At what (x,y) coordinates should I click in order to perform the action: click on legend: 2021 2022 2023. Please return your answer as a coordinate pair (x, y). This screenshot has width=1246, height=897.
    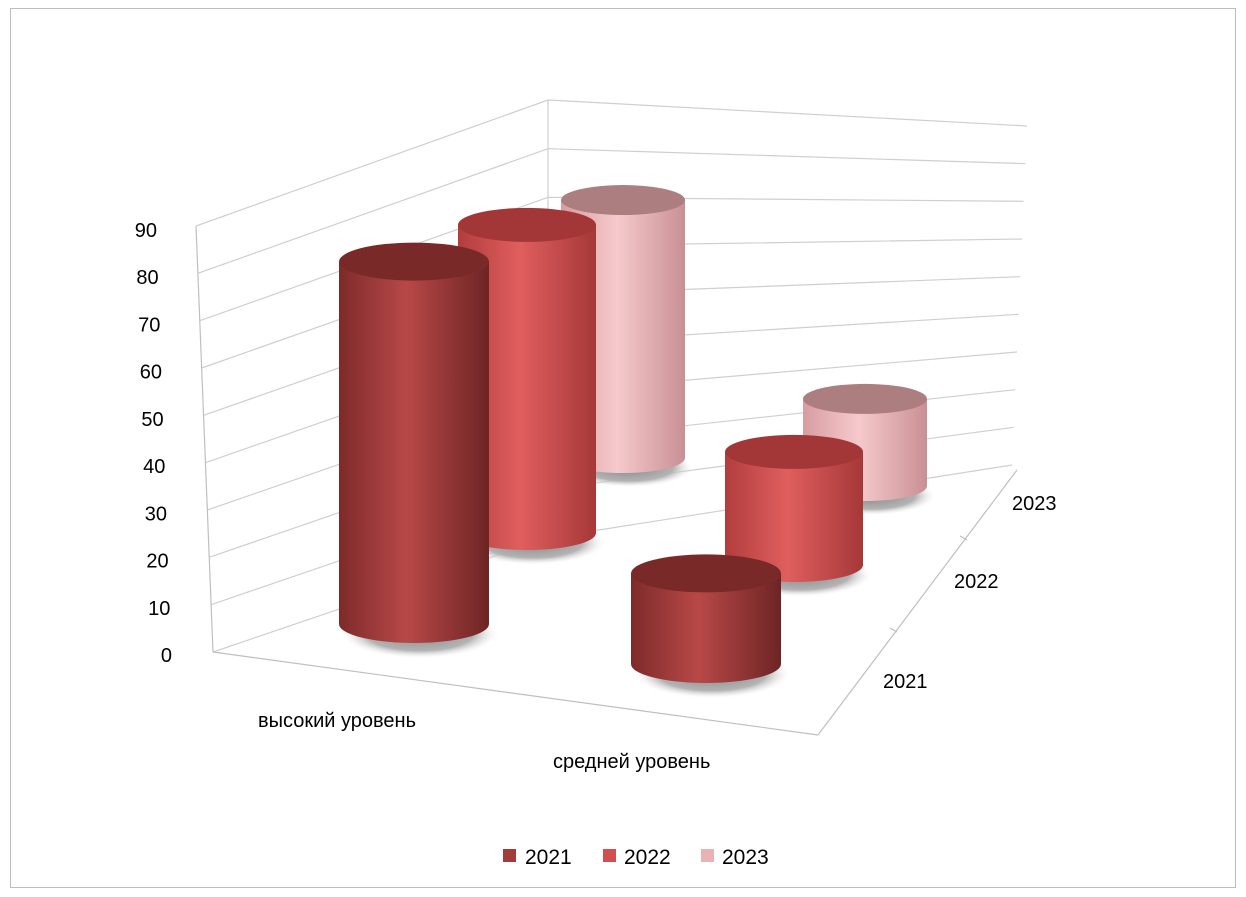
    Looking at the image, I should click on (636, 857).